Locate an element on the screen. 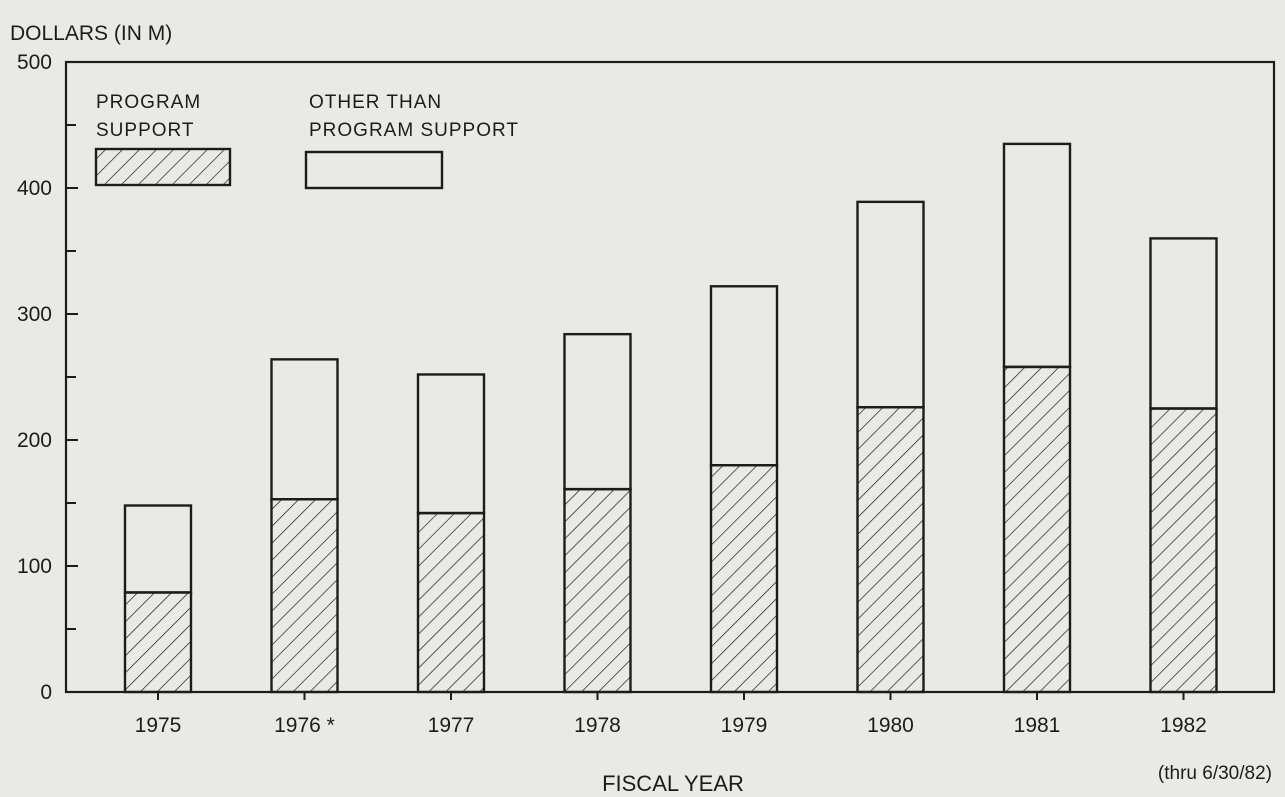 This screenshot has height=797, width=1285. legend-label-program-support-line2: SUPPORT is located at coordinates (145, 130).